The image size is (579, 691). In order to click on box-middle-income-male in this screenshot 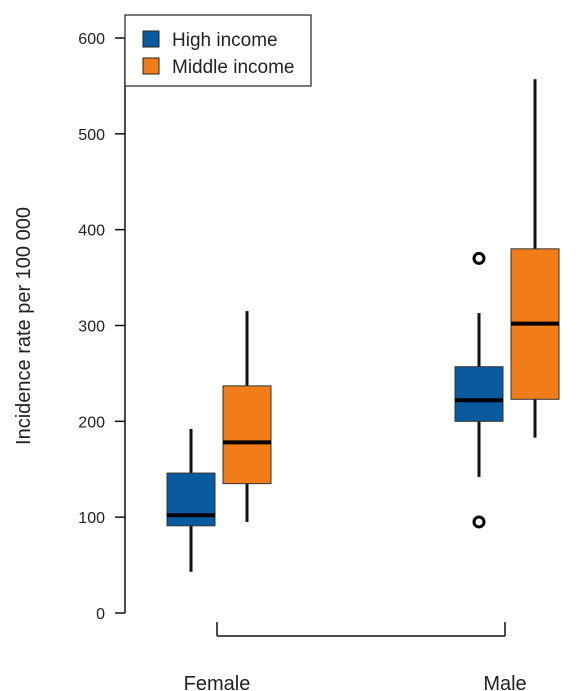, I will do `click(535, 258)`.